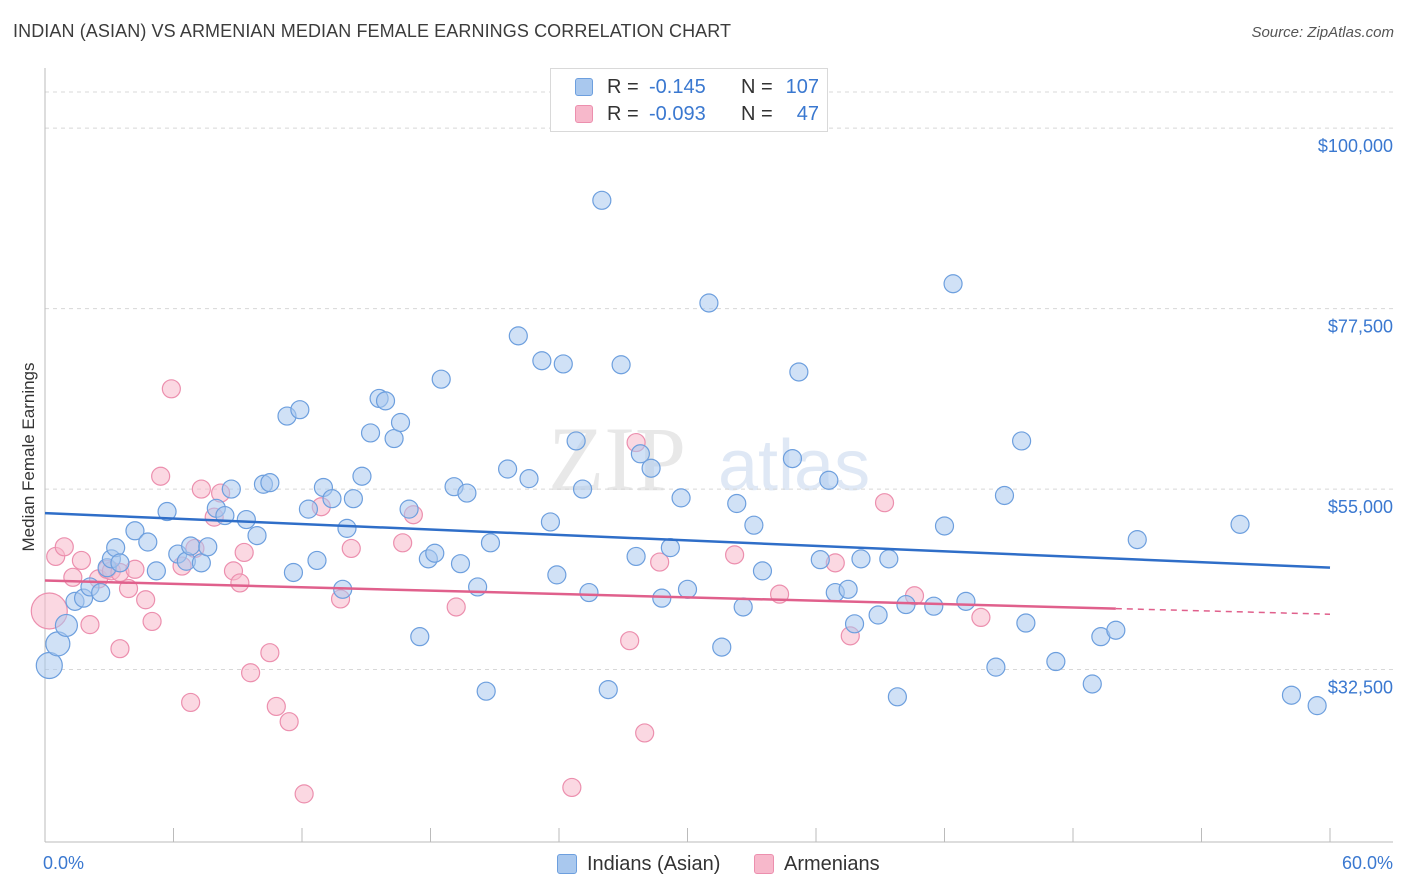 This screenshot has height=892, width=1406. I want to click on trend-lines, so click(687, 563).